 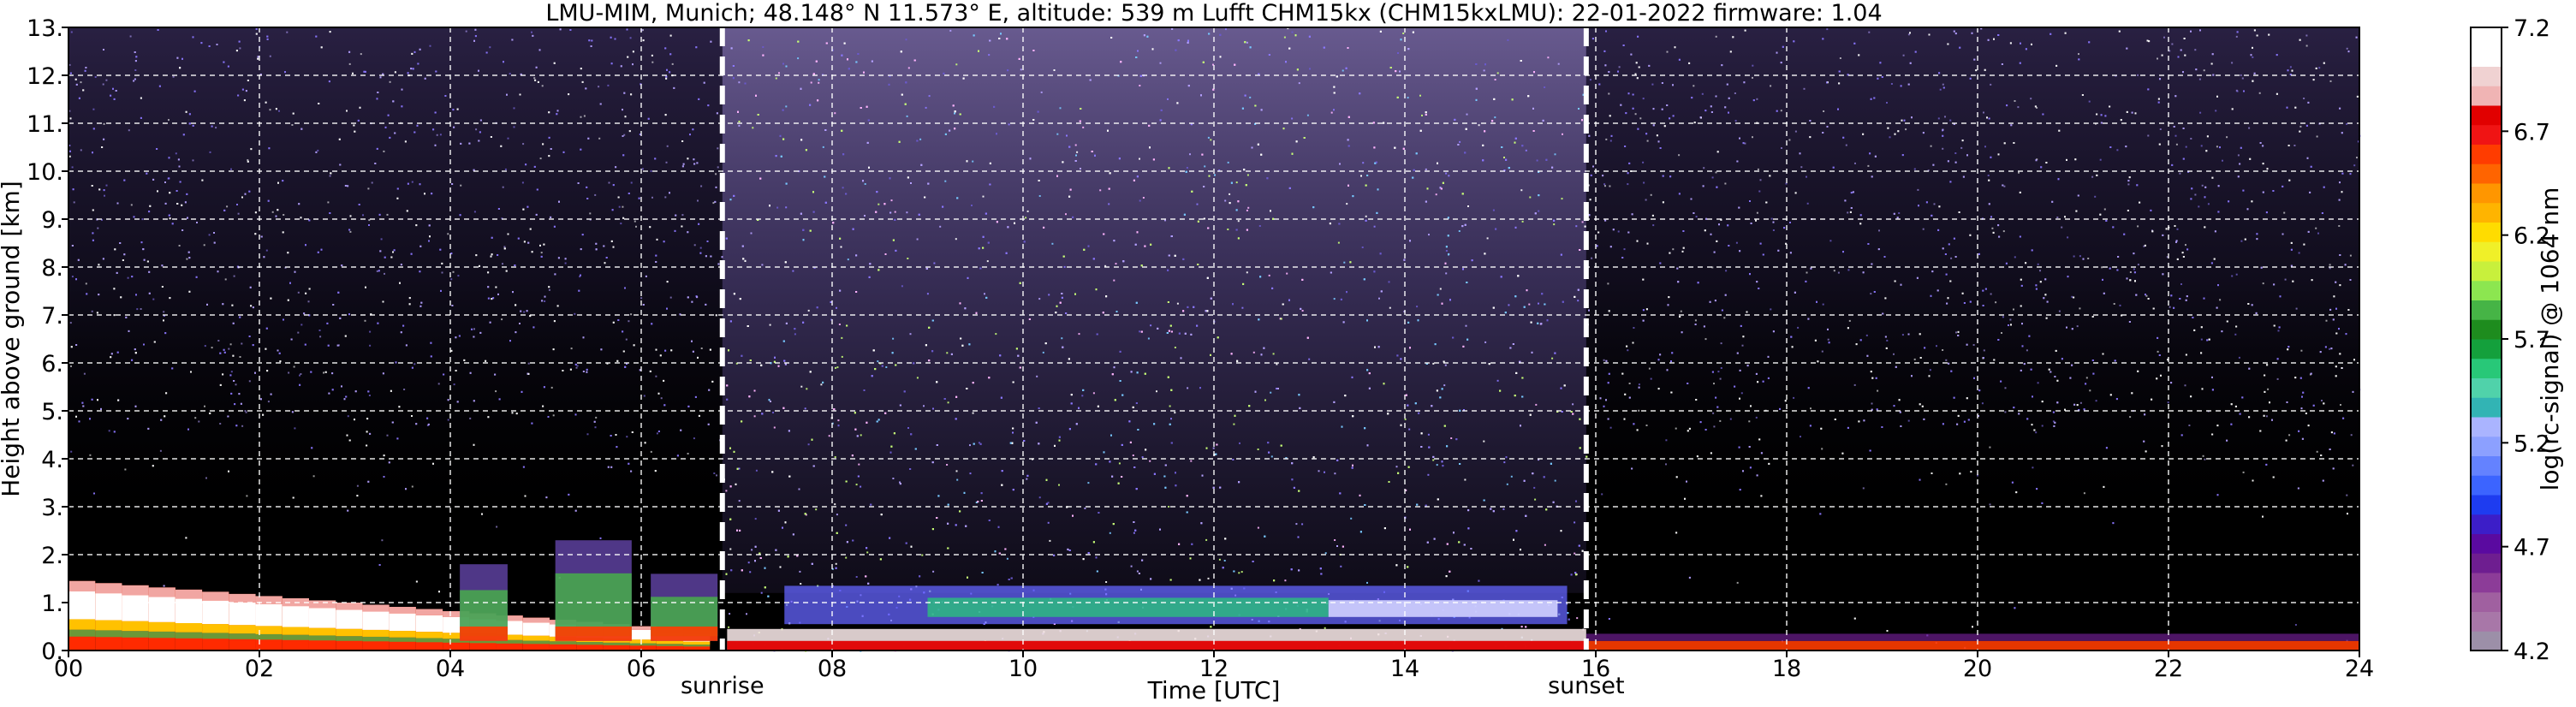 What do you see at coordinates (2532, 28) in the screenshot?
I see `colorbar-tick-label: 7.2` at bounding box center [2532, 28].